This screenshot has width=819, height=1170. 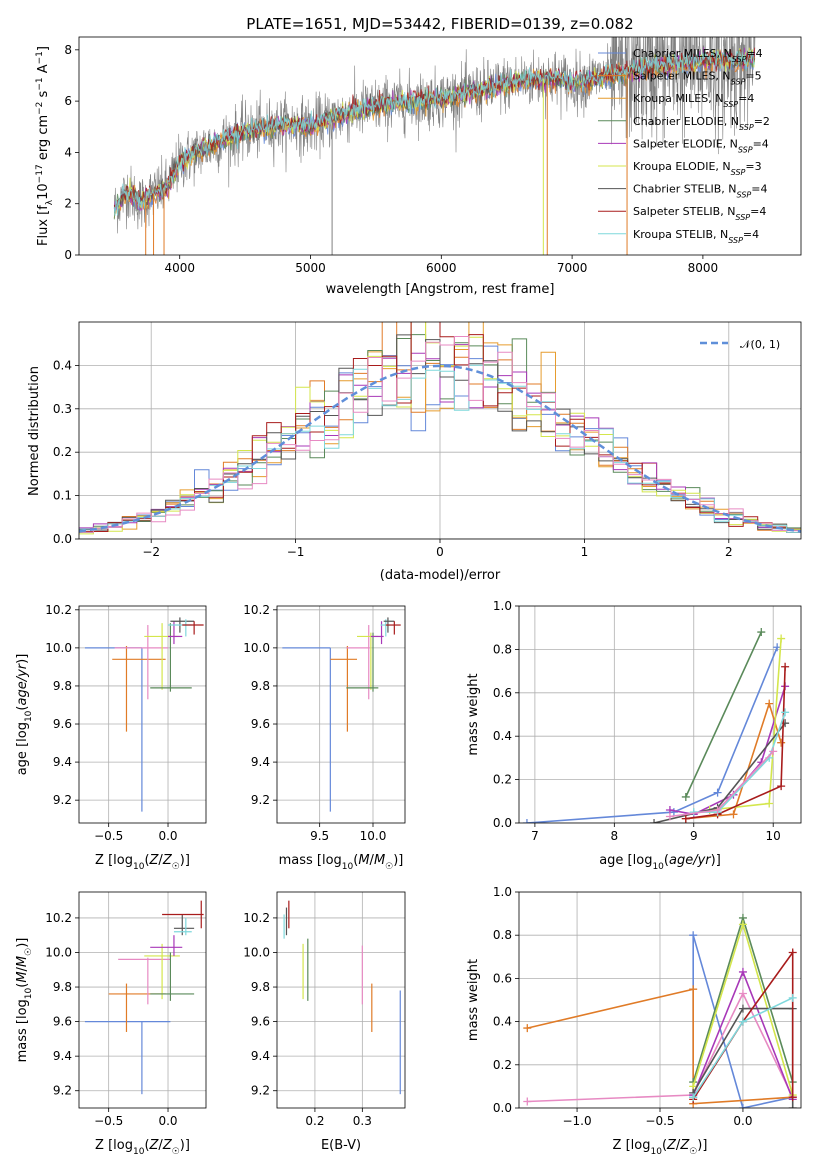 What do you see at coordinates (62, 365) in the screenshot?
I see `ytick-label: 0.4` at bounding box center [62, 365].